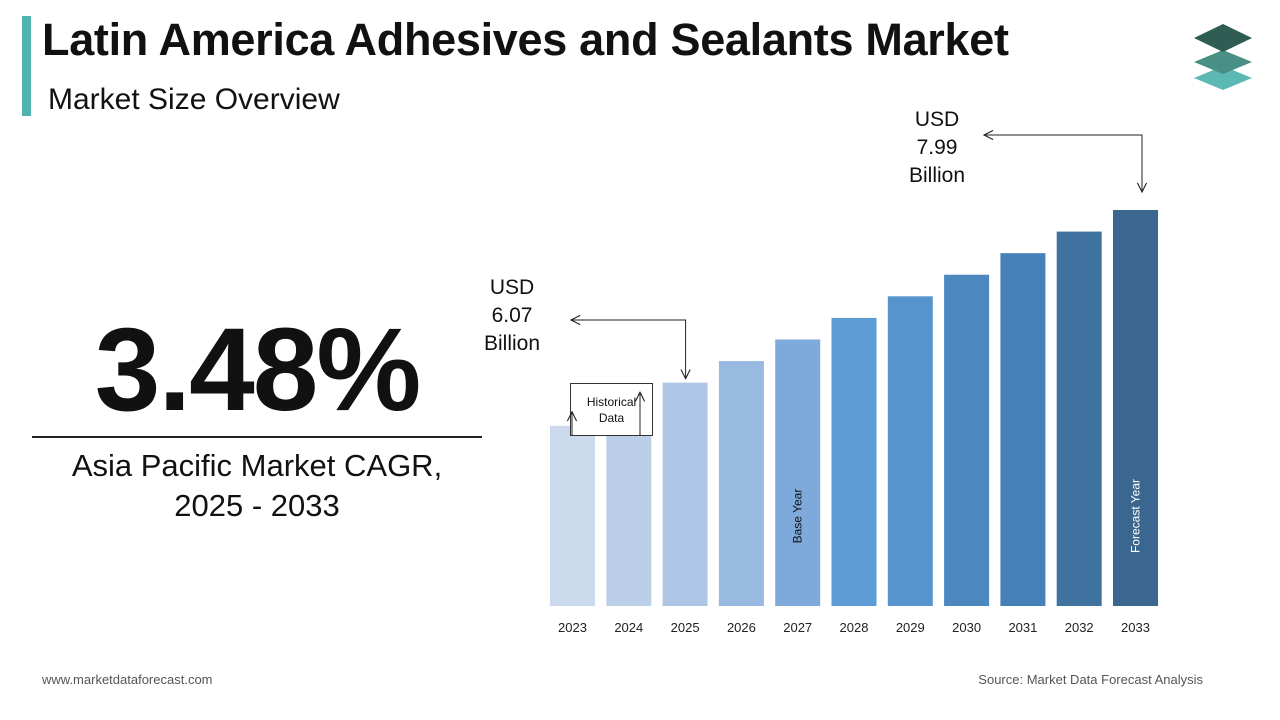 This screenshot has width=1280, height=720. I want to click on cagr-label-line1: Asia Pacific Market CAGR,, so click(257, 465).